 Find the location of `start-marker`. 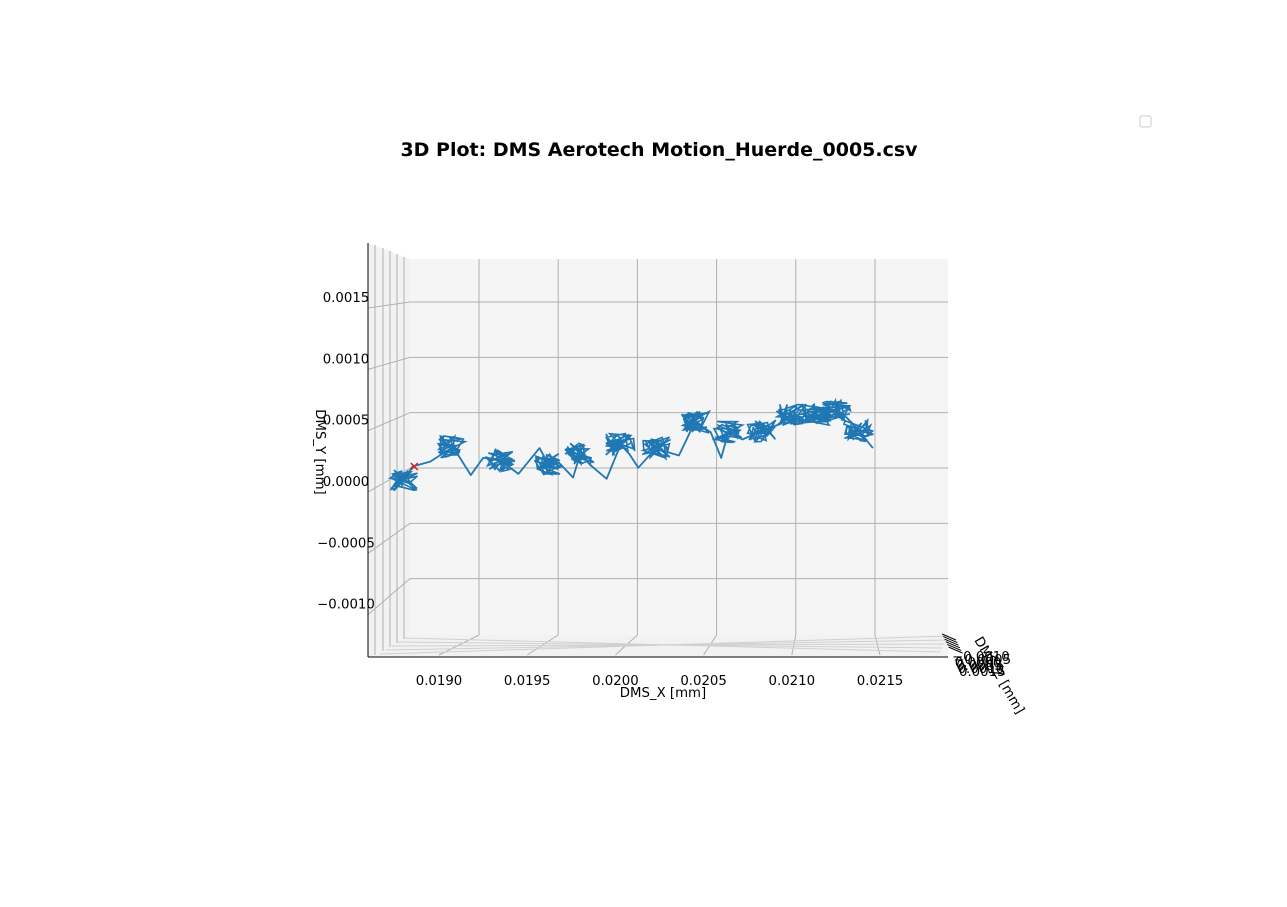

start-marker is located at coordinates (414, 466).